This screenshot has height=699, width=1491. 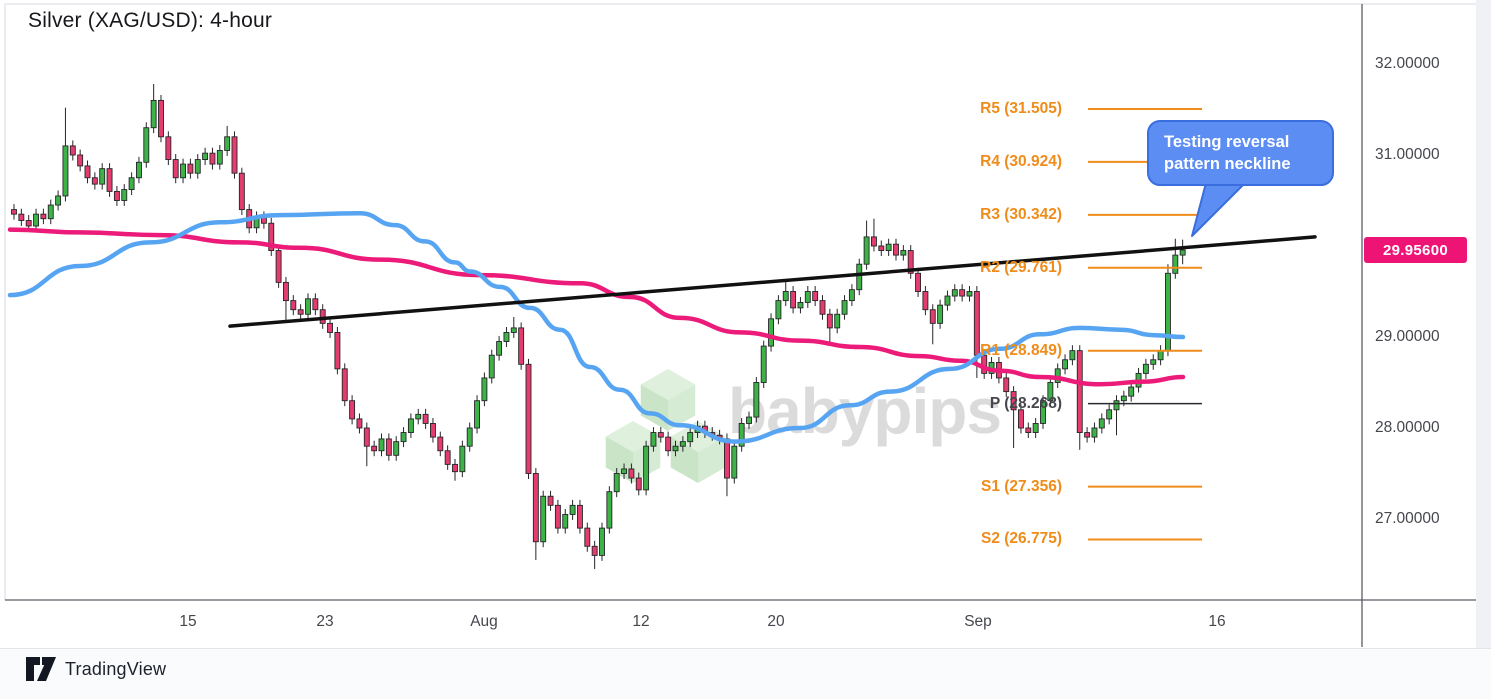 I want to click on chart-title: Silver (XAG/USD): 4-hour, so click(x=150, y=20).